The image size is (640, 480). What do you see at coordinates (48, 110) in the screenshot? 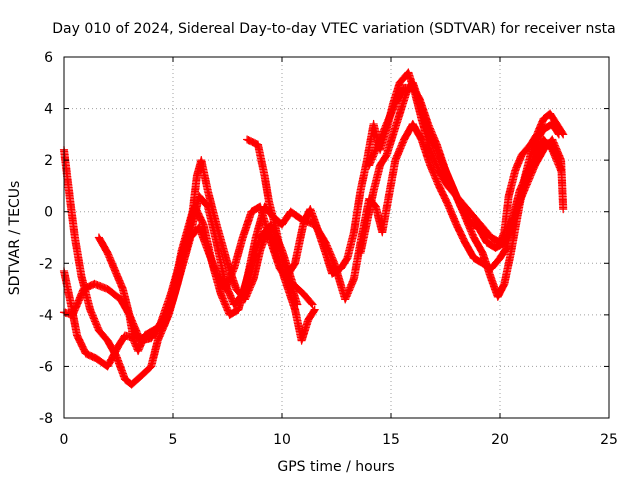
I see `y-tick-label: 4` at bounding box center [48, 110].